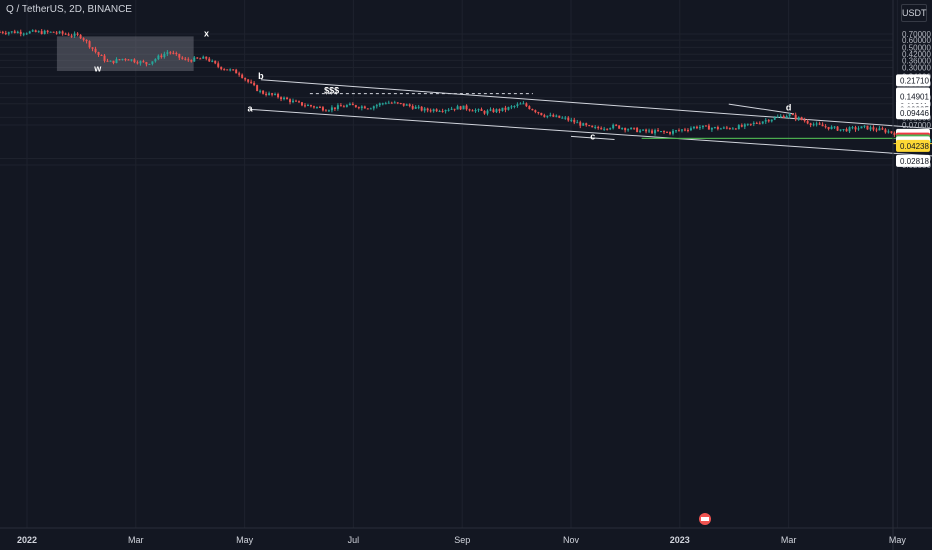  What do you see at coordinates (916, 60) in the screenshot?
I see `price-tick-label: 0.36000` at bounding box center [916, 60].